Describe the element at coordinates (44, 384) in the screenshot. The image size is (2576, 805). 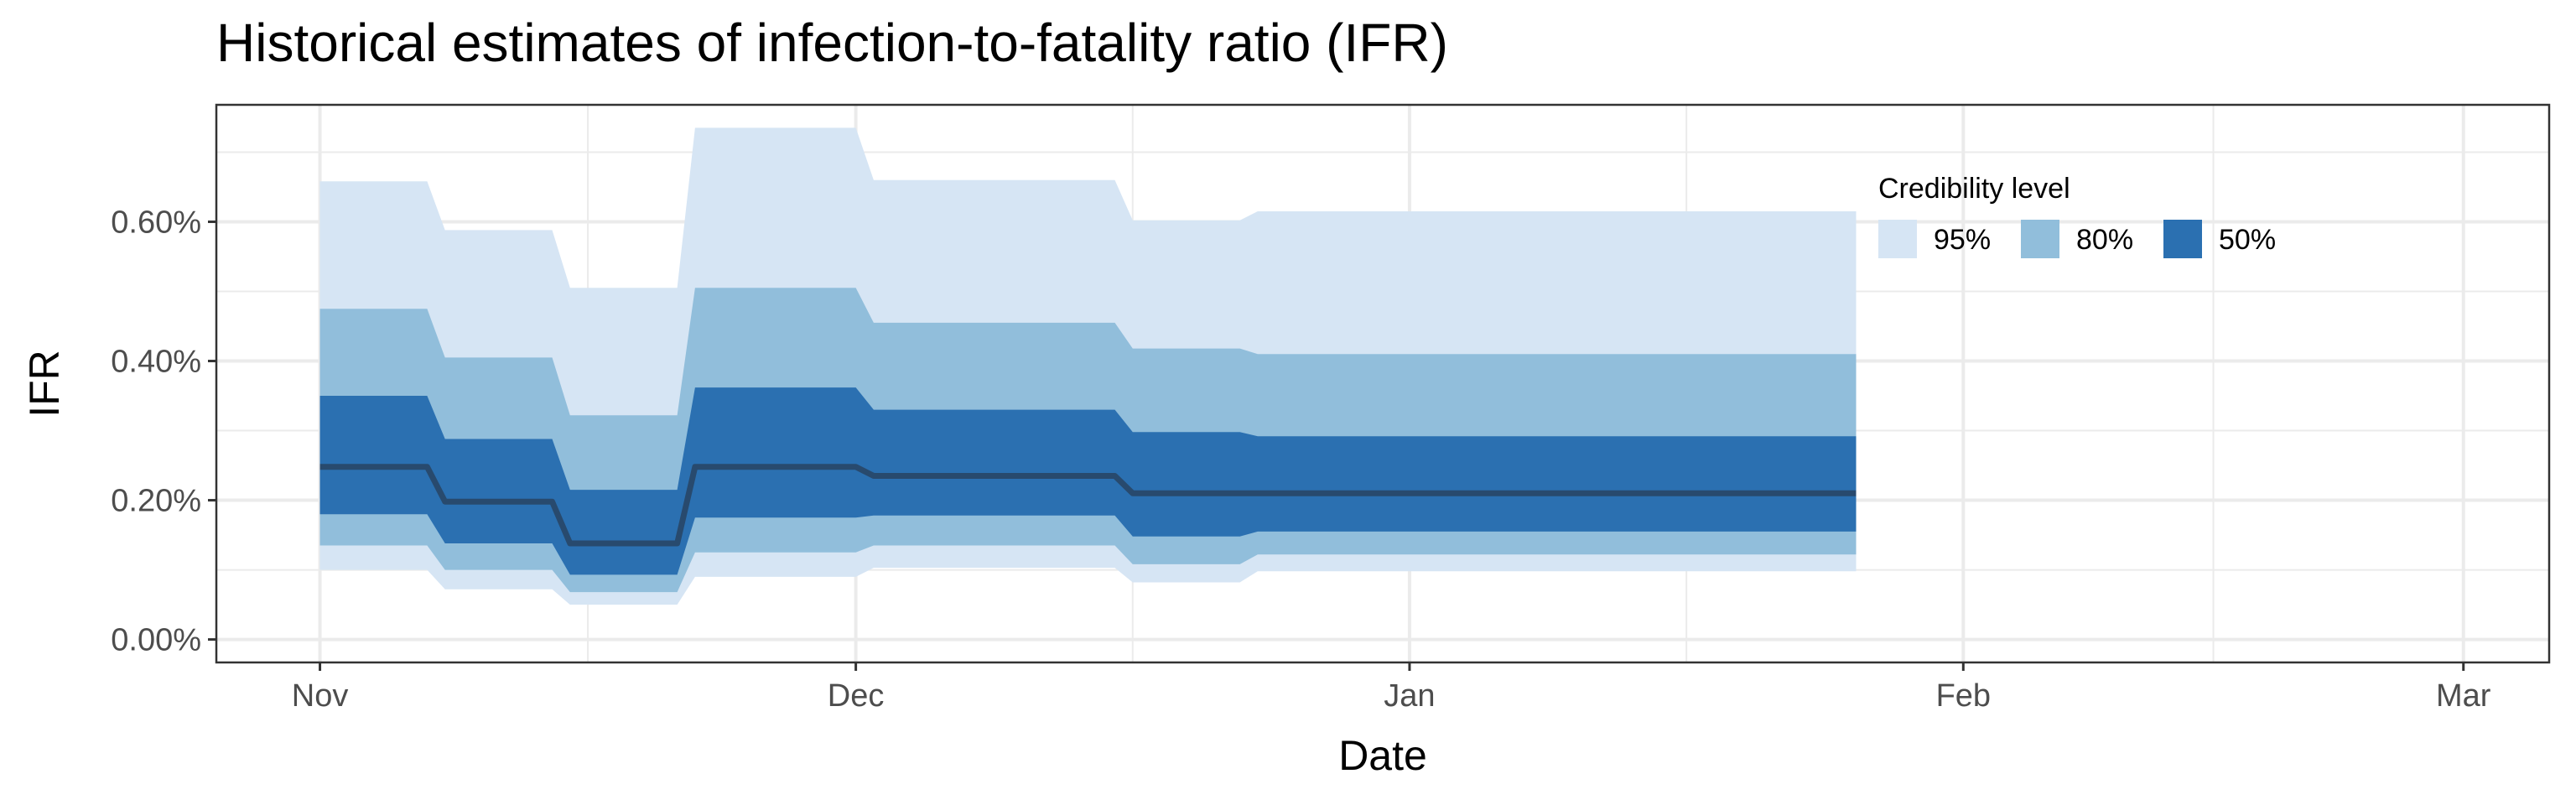
I see `y-axis-title: IFR` at that location.